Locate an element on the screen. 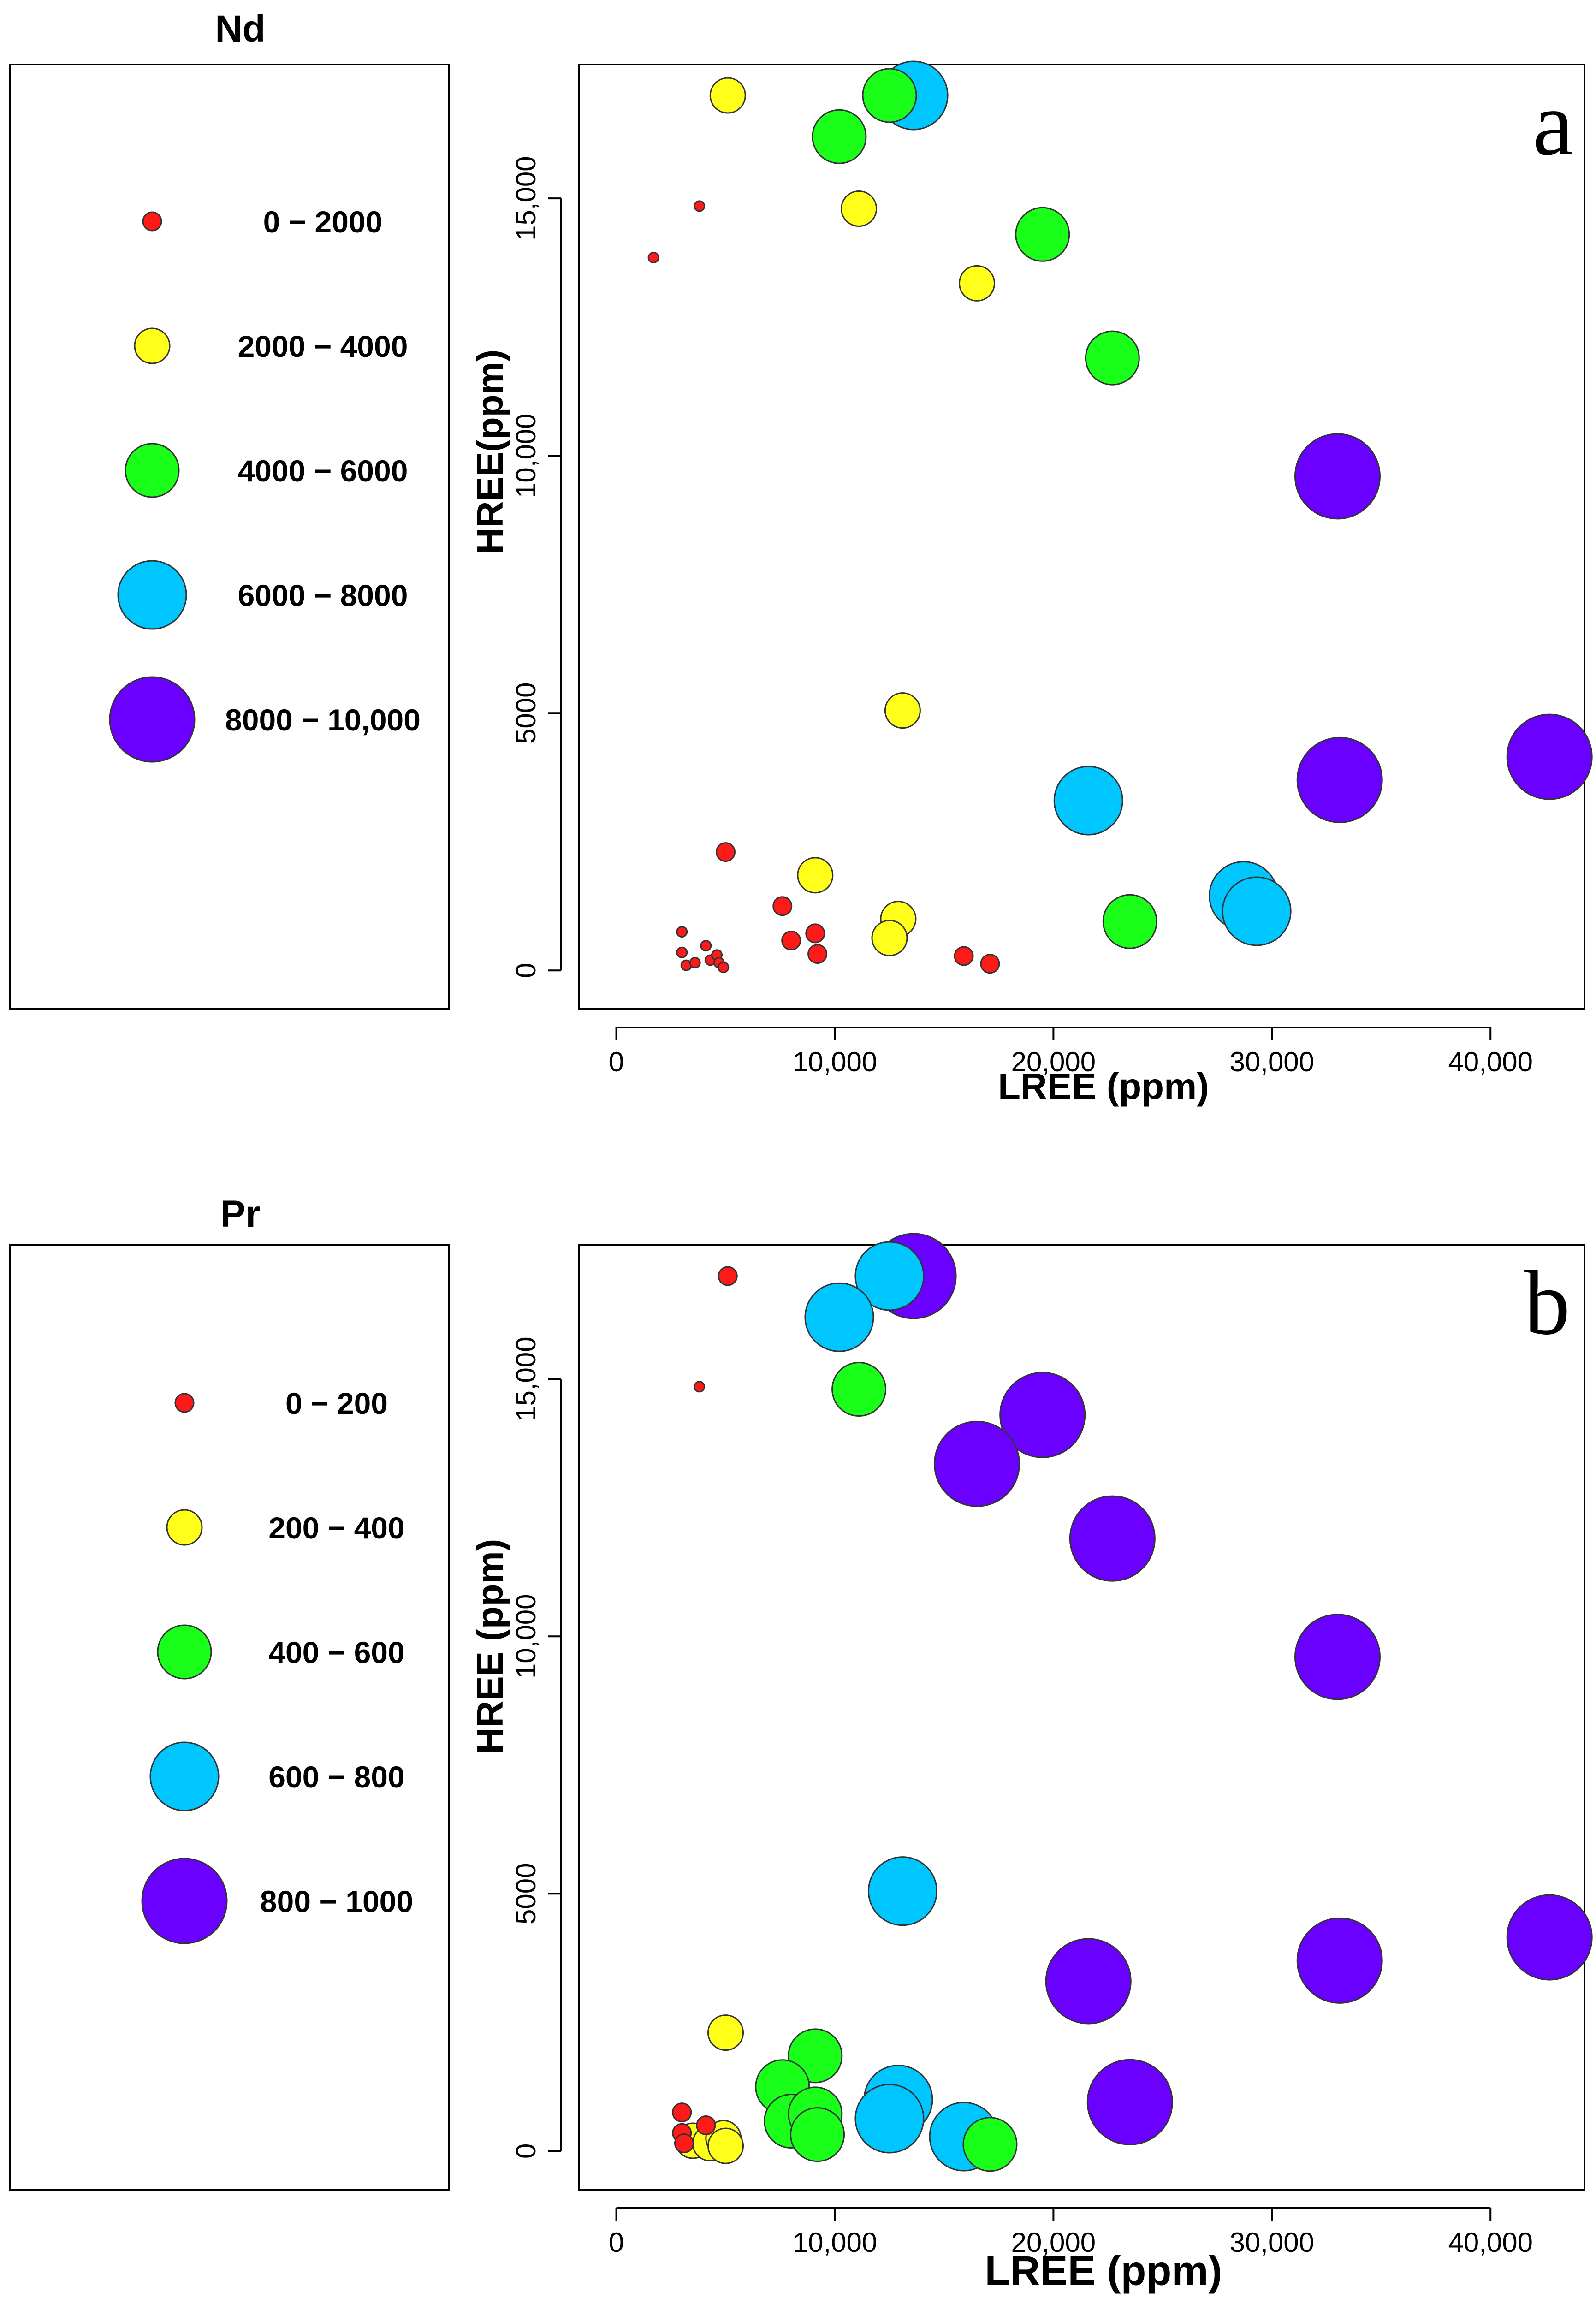  legend-label: 800 − 1000 is located at coordinates (337, 1901).